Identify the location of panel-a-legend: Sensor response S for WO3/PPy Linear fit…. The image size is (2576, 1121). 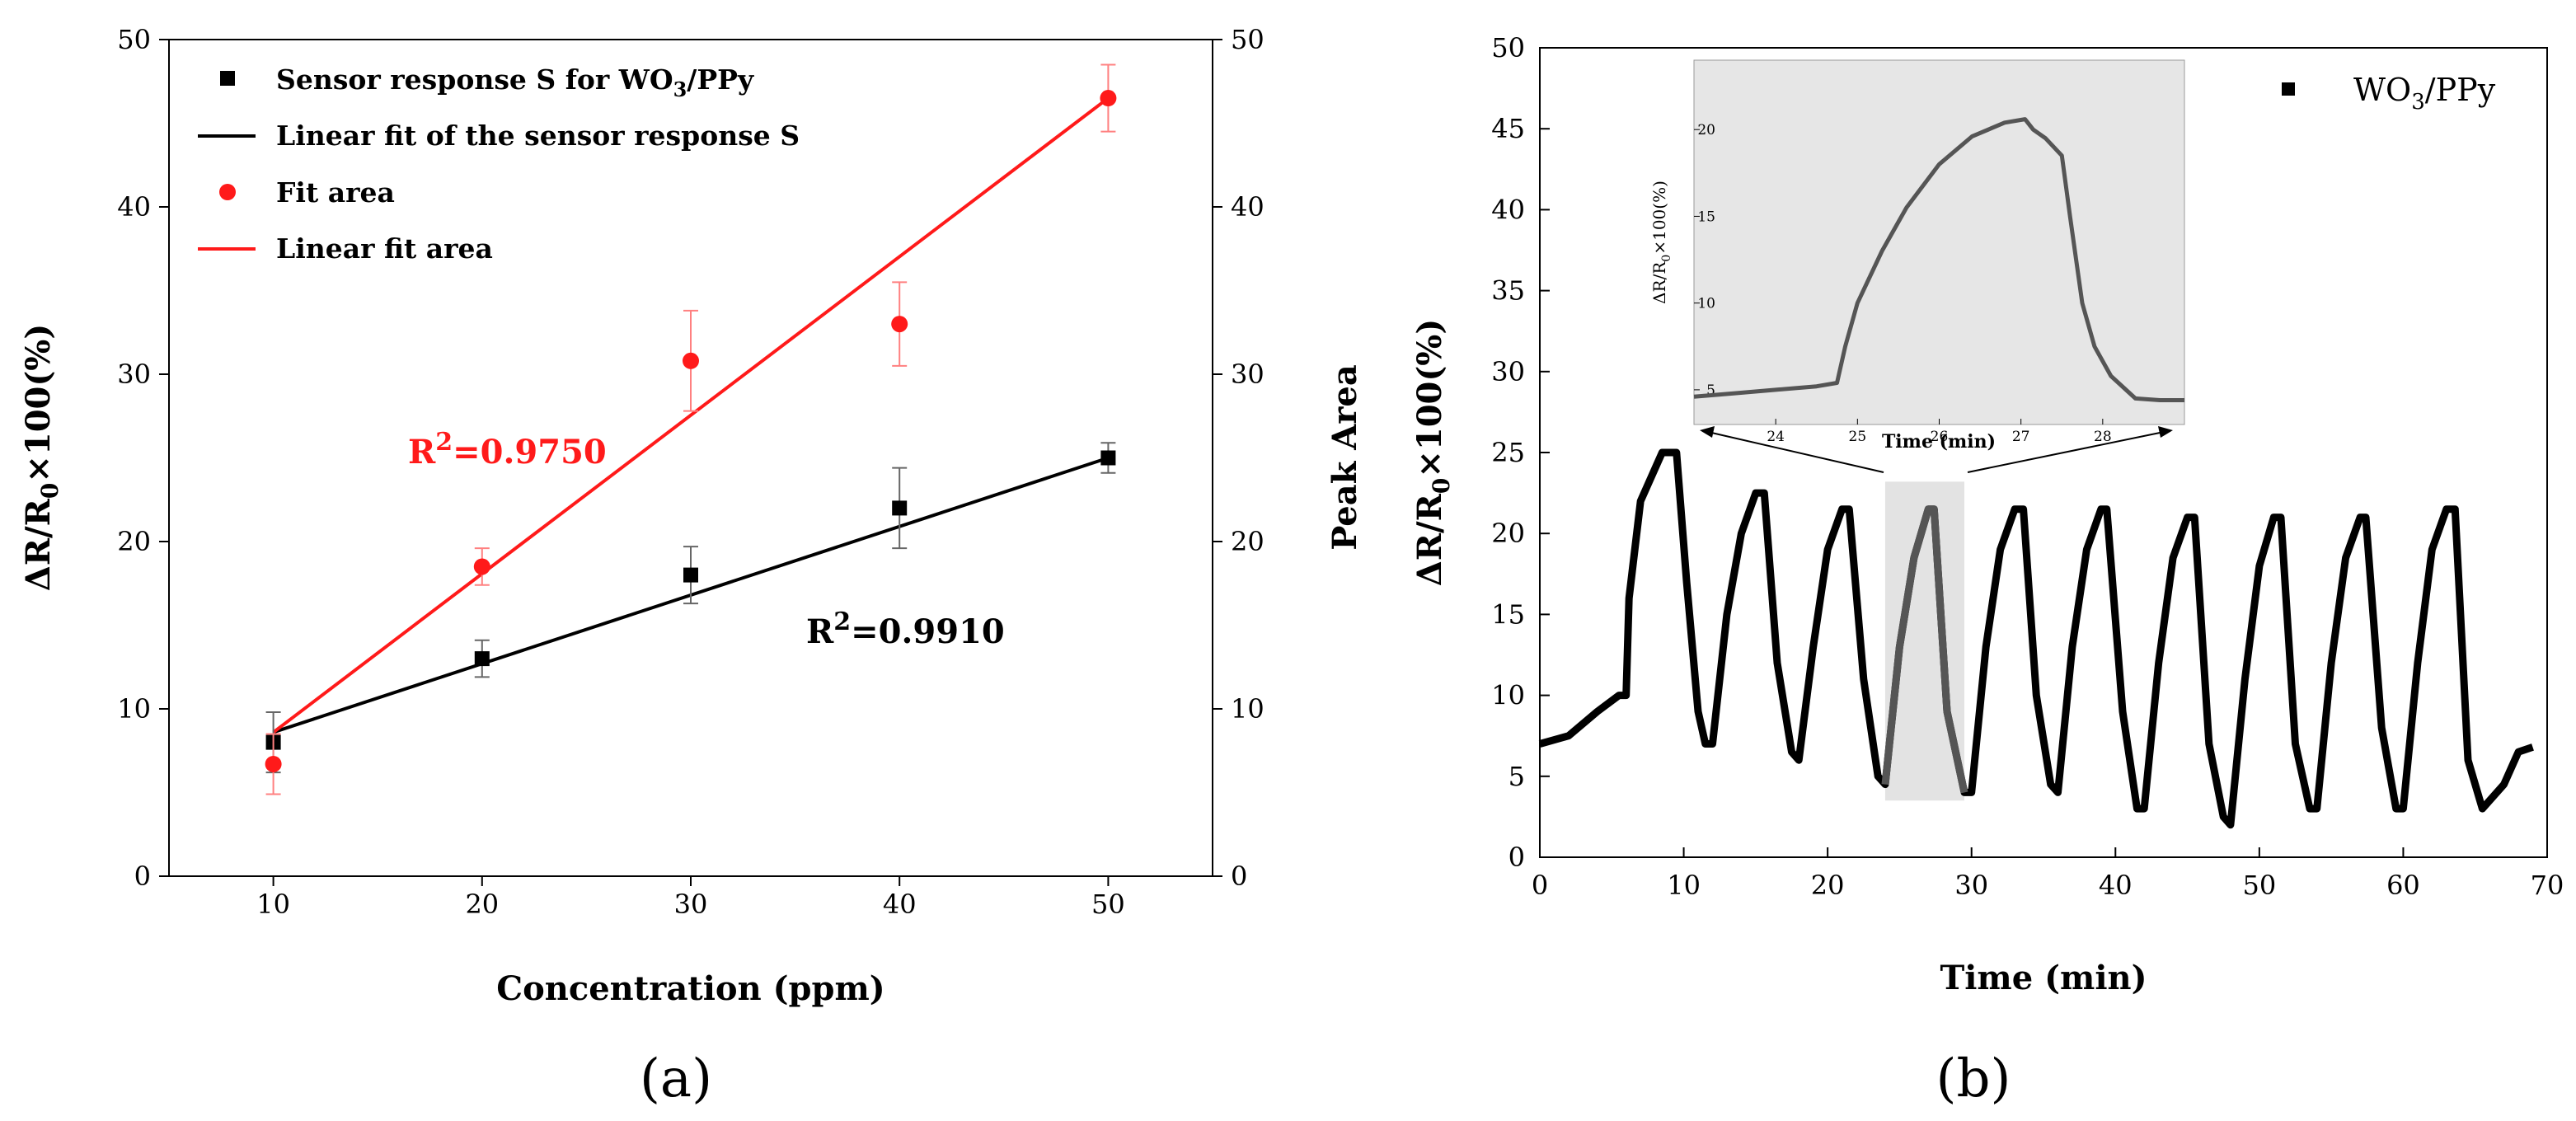
(499, 164).